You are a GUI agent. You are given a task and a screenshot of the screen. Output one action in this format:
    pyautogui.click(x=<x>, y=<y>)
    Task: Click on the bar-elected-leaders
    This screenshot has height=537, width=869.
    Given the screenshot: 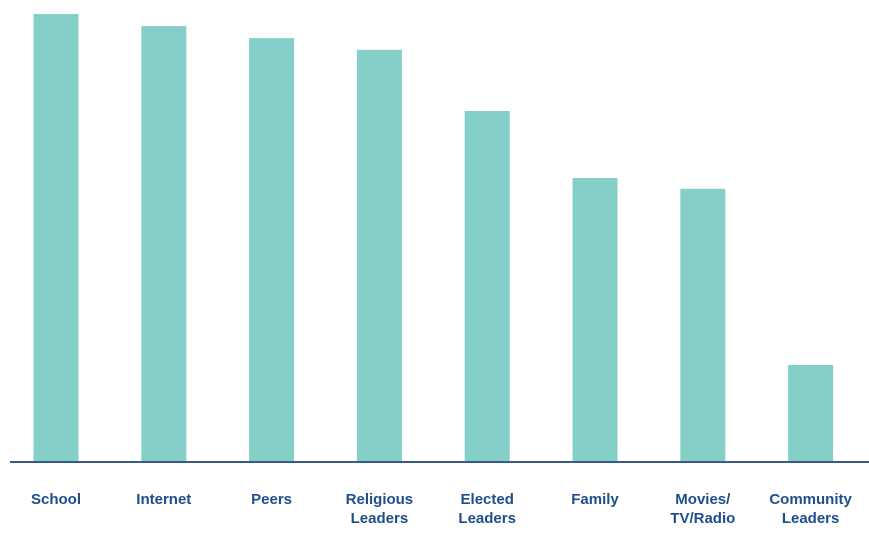 What is the action you would take?
    pyautogui.click(x=487, y=286)
    